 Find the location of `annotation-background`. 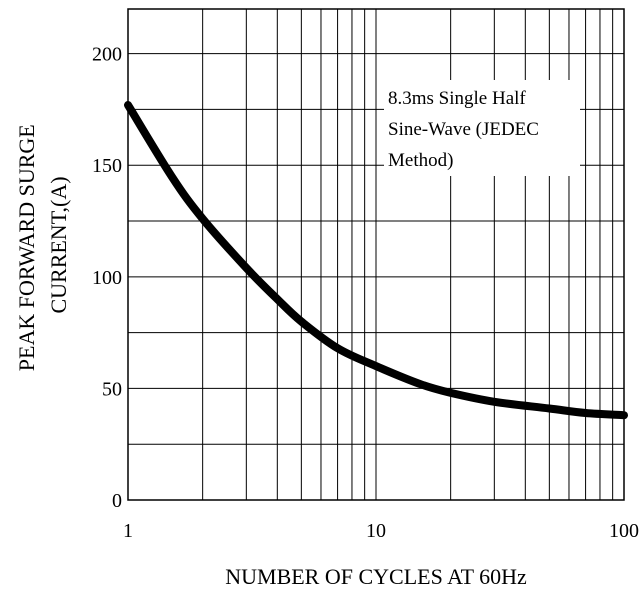

annotation-background is located at coordinates (482, 128).